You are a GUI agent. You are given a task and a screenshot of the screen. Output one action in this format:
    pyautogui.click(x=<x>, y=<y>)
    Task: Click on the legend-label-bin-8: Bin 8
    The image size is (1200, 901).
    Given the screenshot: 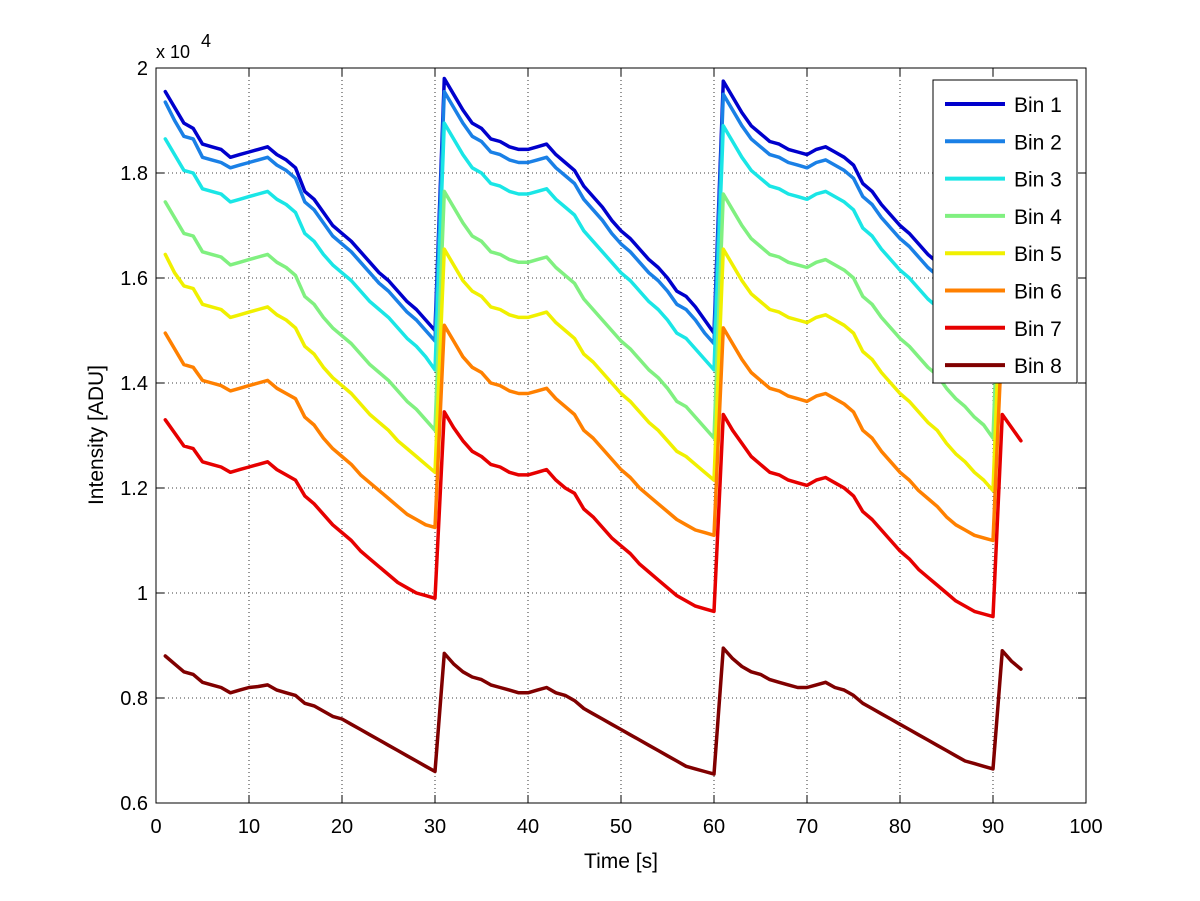 What is the action you would take?
    pyautogui.click(x=1038, y=366)
    